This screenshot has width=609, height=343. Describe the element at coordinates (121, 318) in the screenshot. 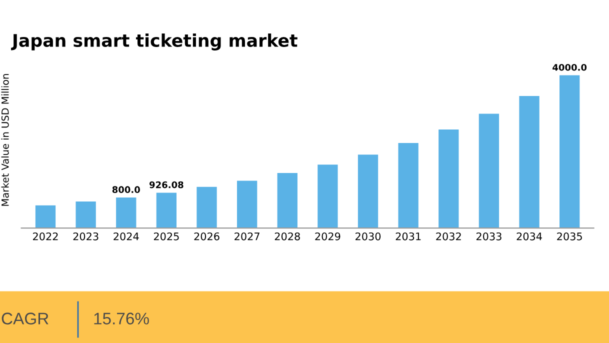

I see `text: 15.76%` at that location.